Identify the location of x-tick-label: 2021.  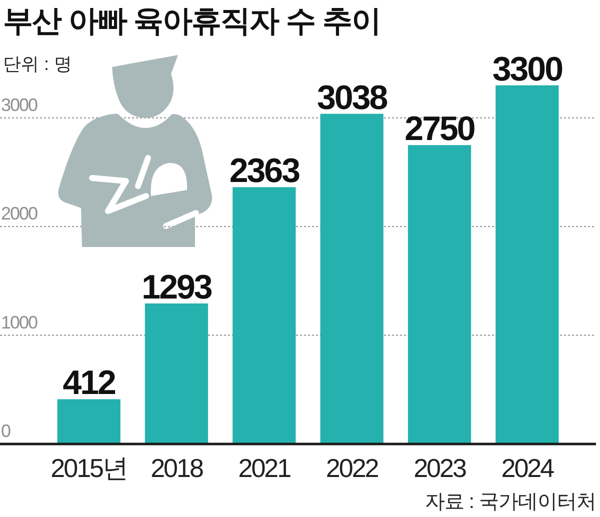
(265, 468).